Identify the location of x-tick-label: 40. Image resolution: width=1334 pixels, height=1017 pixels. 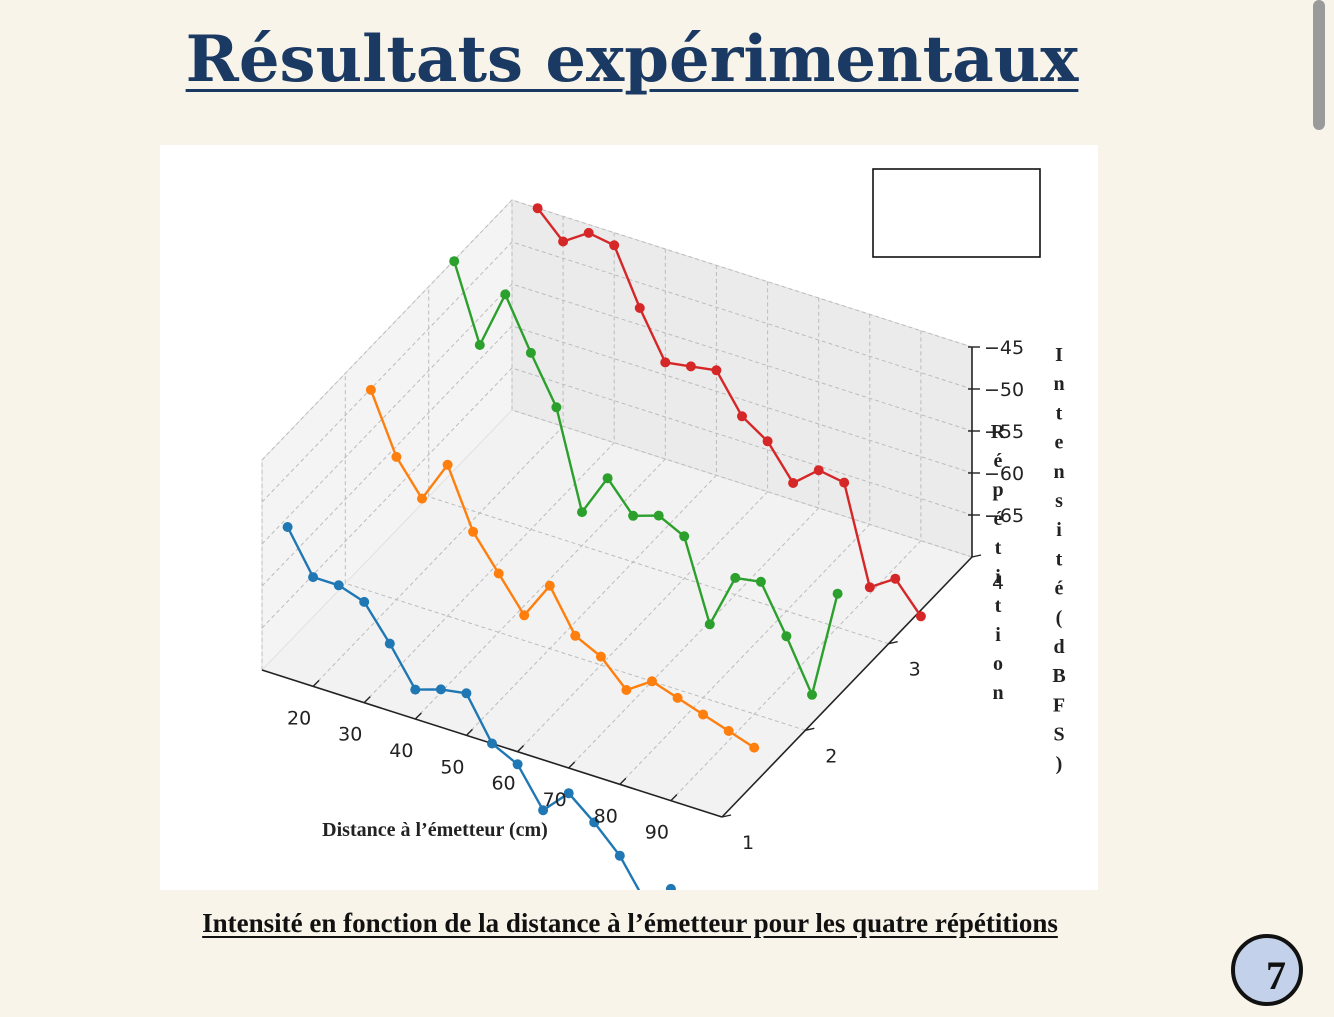
(401, 751).